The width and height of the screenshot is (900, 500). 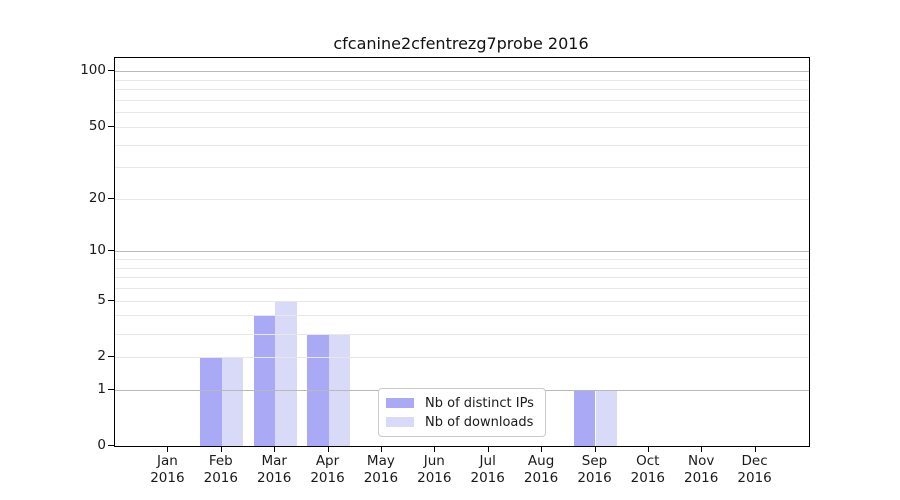 I want to click on y-tick-label: 100, so click(x=93, y=70).